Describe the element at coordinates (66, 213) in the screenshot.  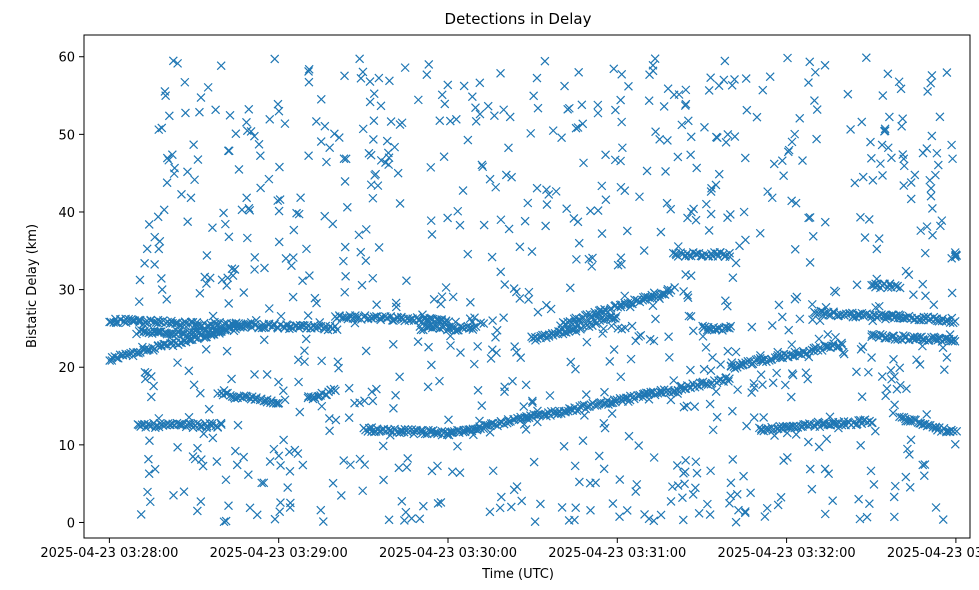
I see `y-tick-label: 40` at that location.